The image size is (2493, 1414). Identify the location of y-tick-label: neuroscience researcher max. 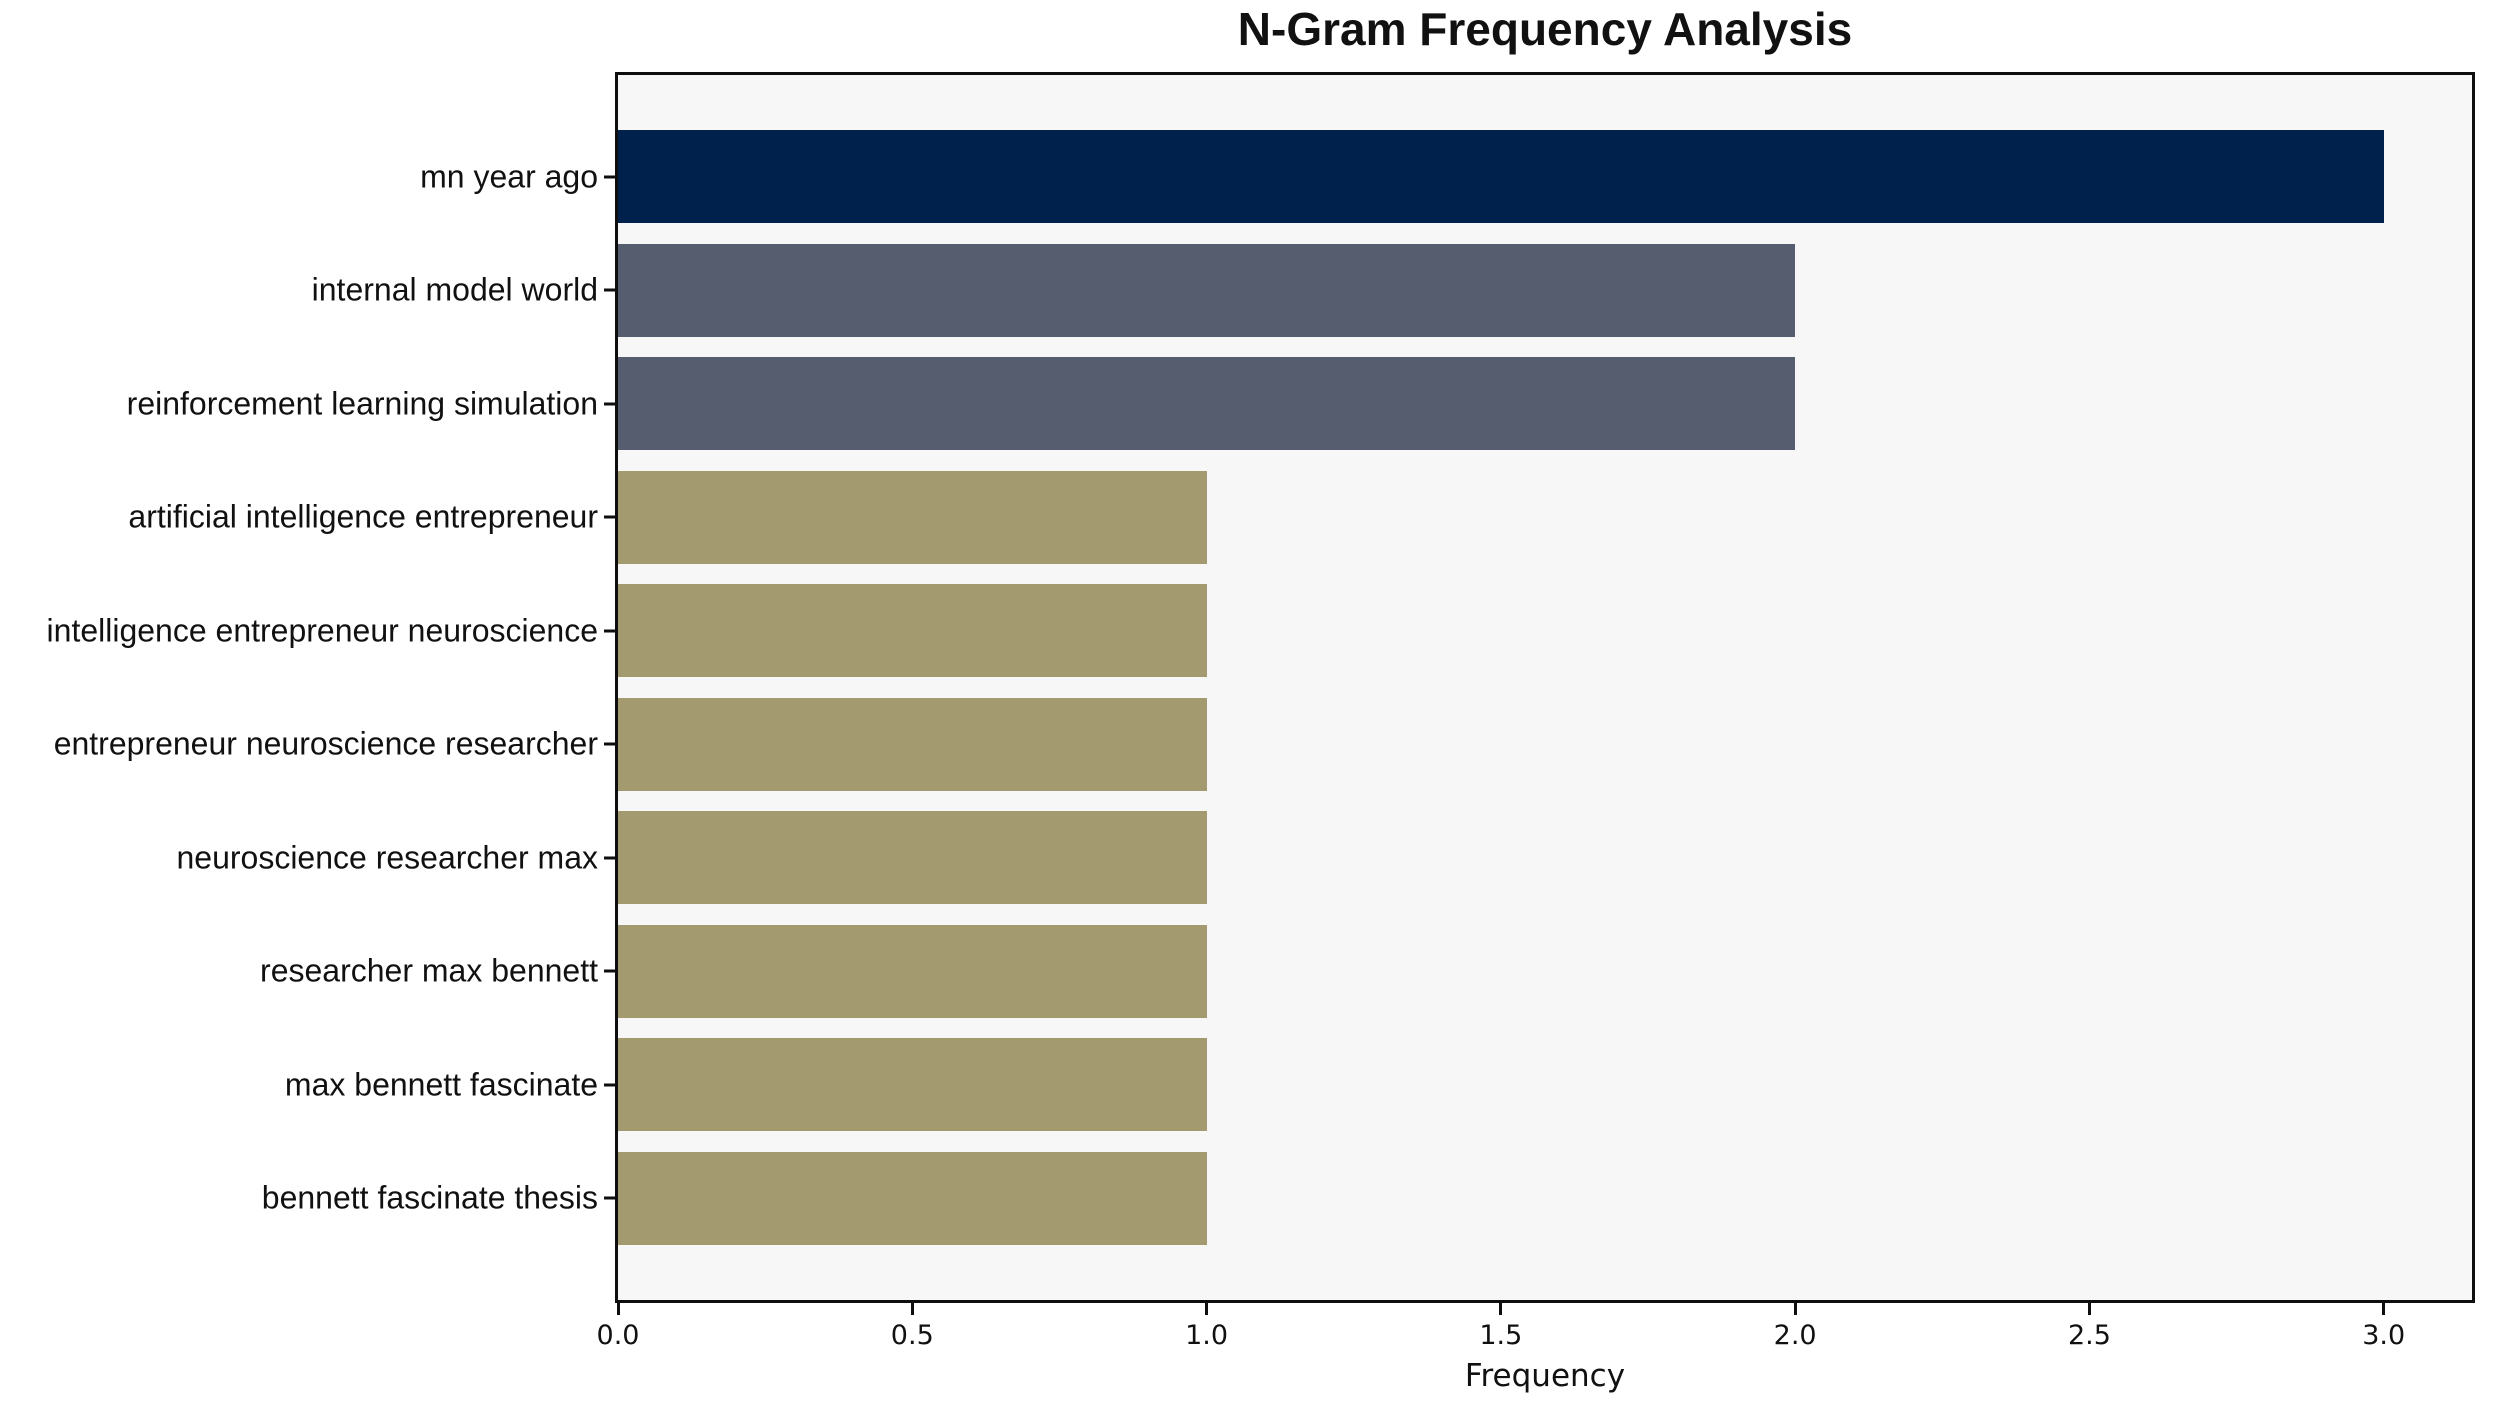
(387, 857).